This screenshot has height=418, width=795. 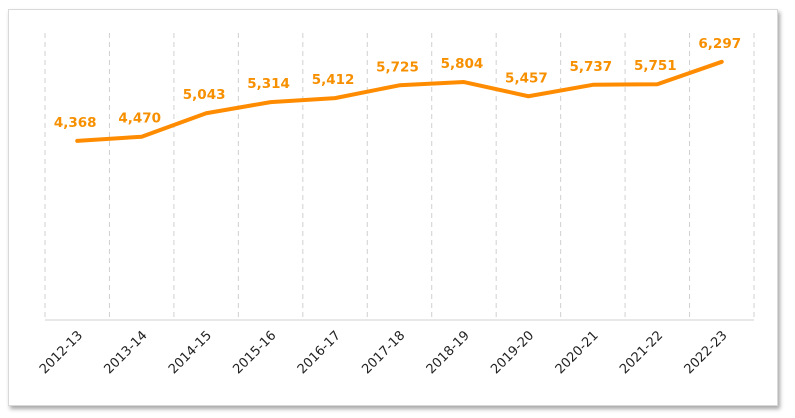 I want to click on x-tick-label: 2021-22, so click(x=641, y=352).